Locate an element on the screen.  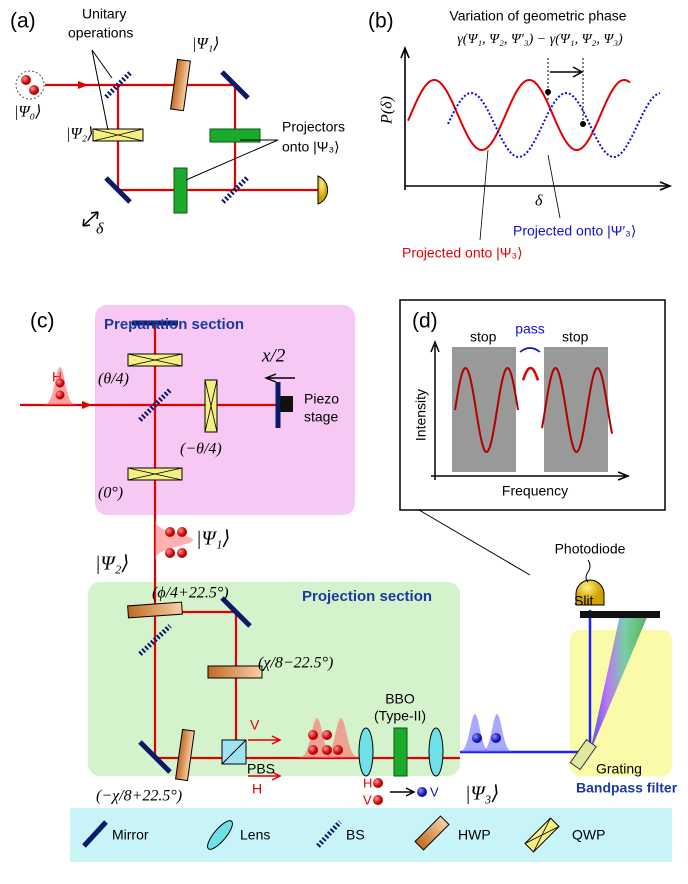
qwp-icon is located at coordinates (542, 835).